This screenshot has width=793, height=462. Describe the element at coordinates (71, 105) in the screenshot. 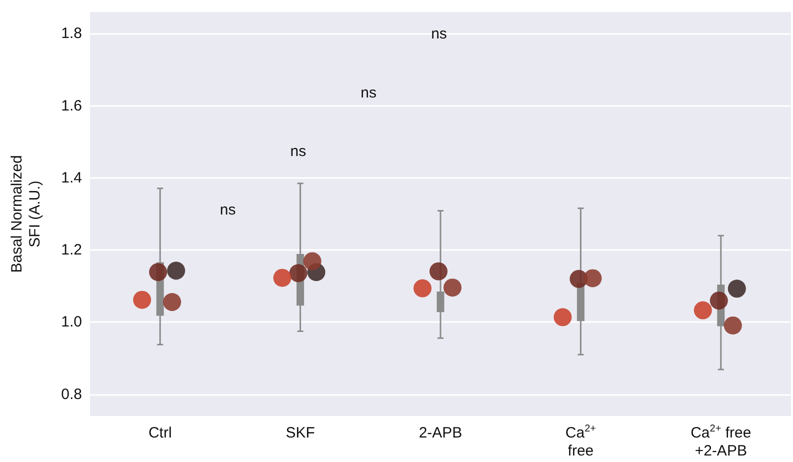

I see `y-tick-label: 1.6` at that location.